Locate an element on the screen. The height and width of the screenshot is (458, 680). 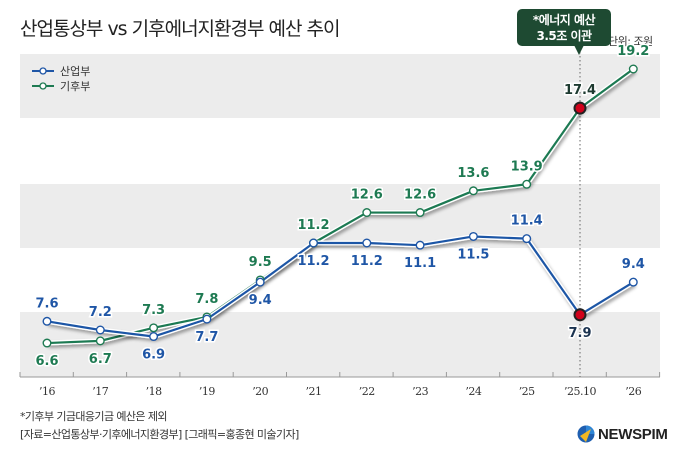
x-tick-label: ’25 is located at coordinates (527, 391).